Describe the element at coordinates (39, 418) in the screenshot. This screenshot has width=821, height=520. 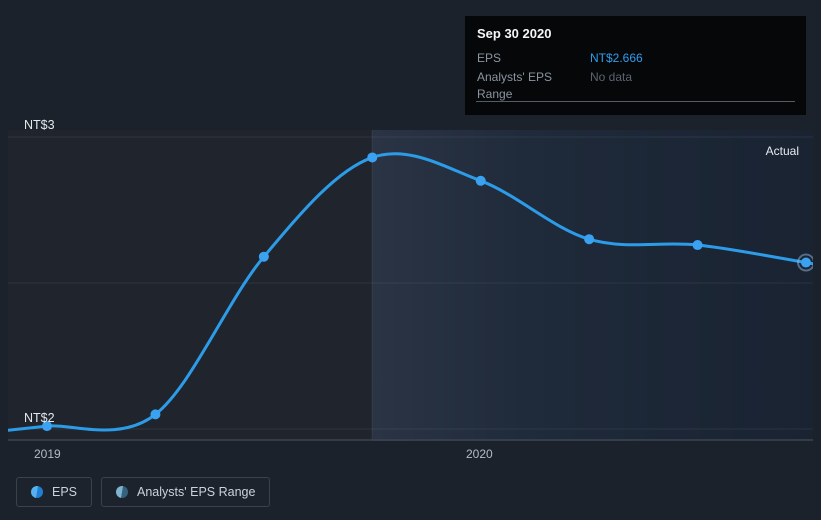
I see `y-axis-label-bottom: NT$2` at that location.